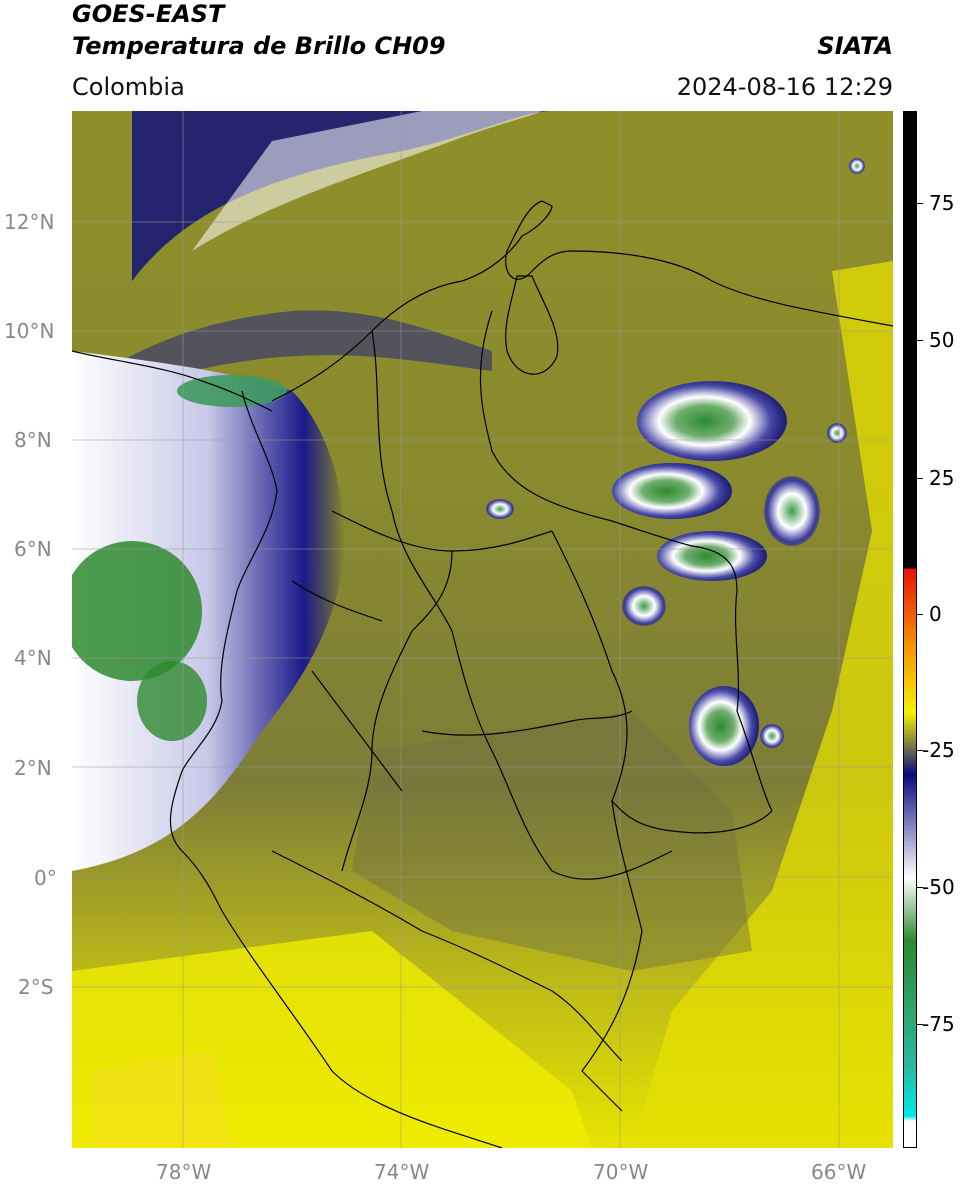  I want to click on colorbar-label-neg50: -50, so click(938, 887).